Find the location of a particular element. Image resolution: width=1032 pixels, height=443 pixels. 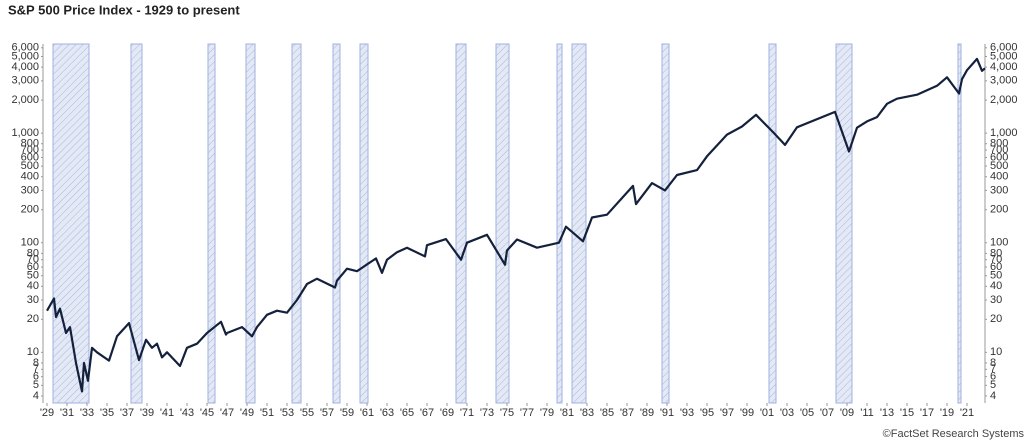

y2-tick-label: 300 is located at coordinates (999, 190).